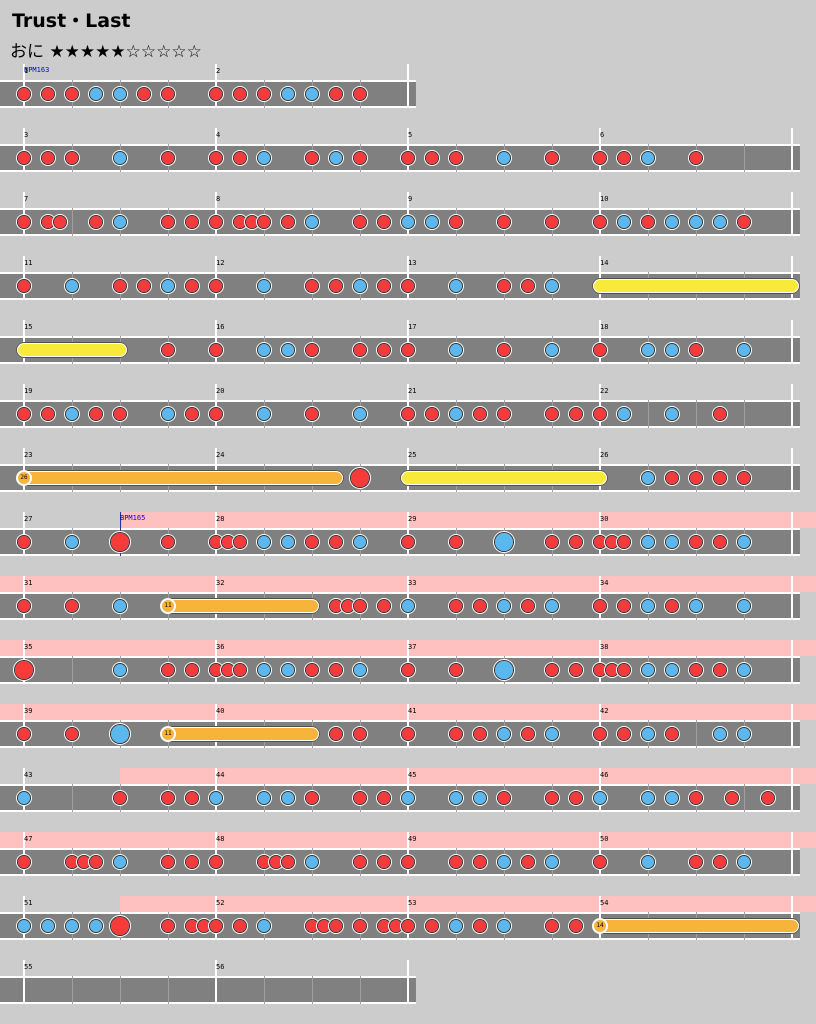  What do you see at coordinates (218, 135) in the screenshot?
I see `measure-number: 4` at bounding box center [218, 135].